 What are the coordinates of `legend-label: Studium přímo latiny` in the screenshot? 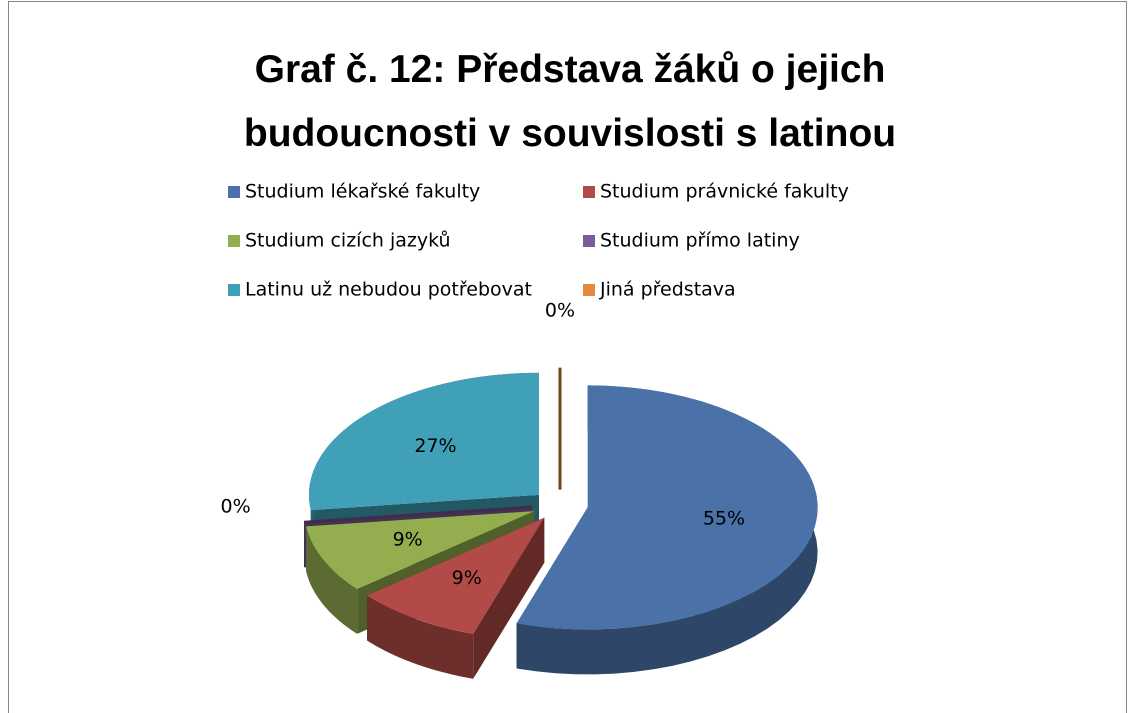 It's located at (700, 241).